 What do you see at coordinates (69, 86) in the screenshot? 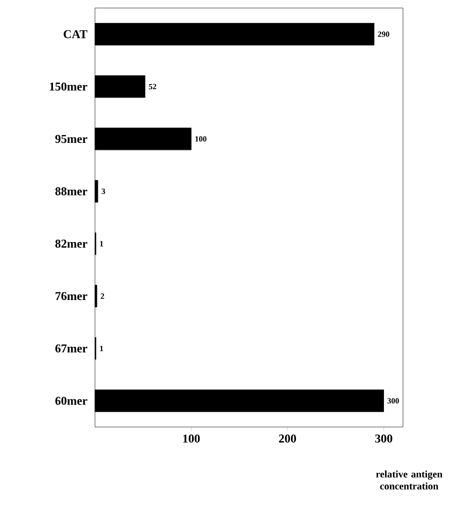
I see `y-tick-label: 150mer` at bounding box center [69, 86].